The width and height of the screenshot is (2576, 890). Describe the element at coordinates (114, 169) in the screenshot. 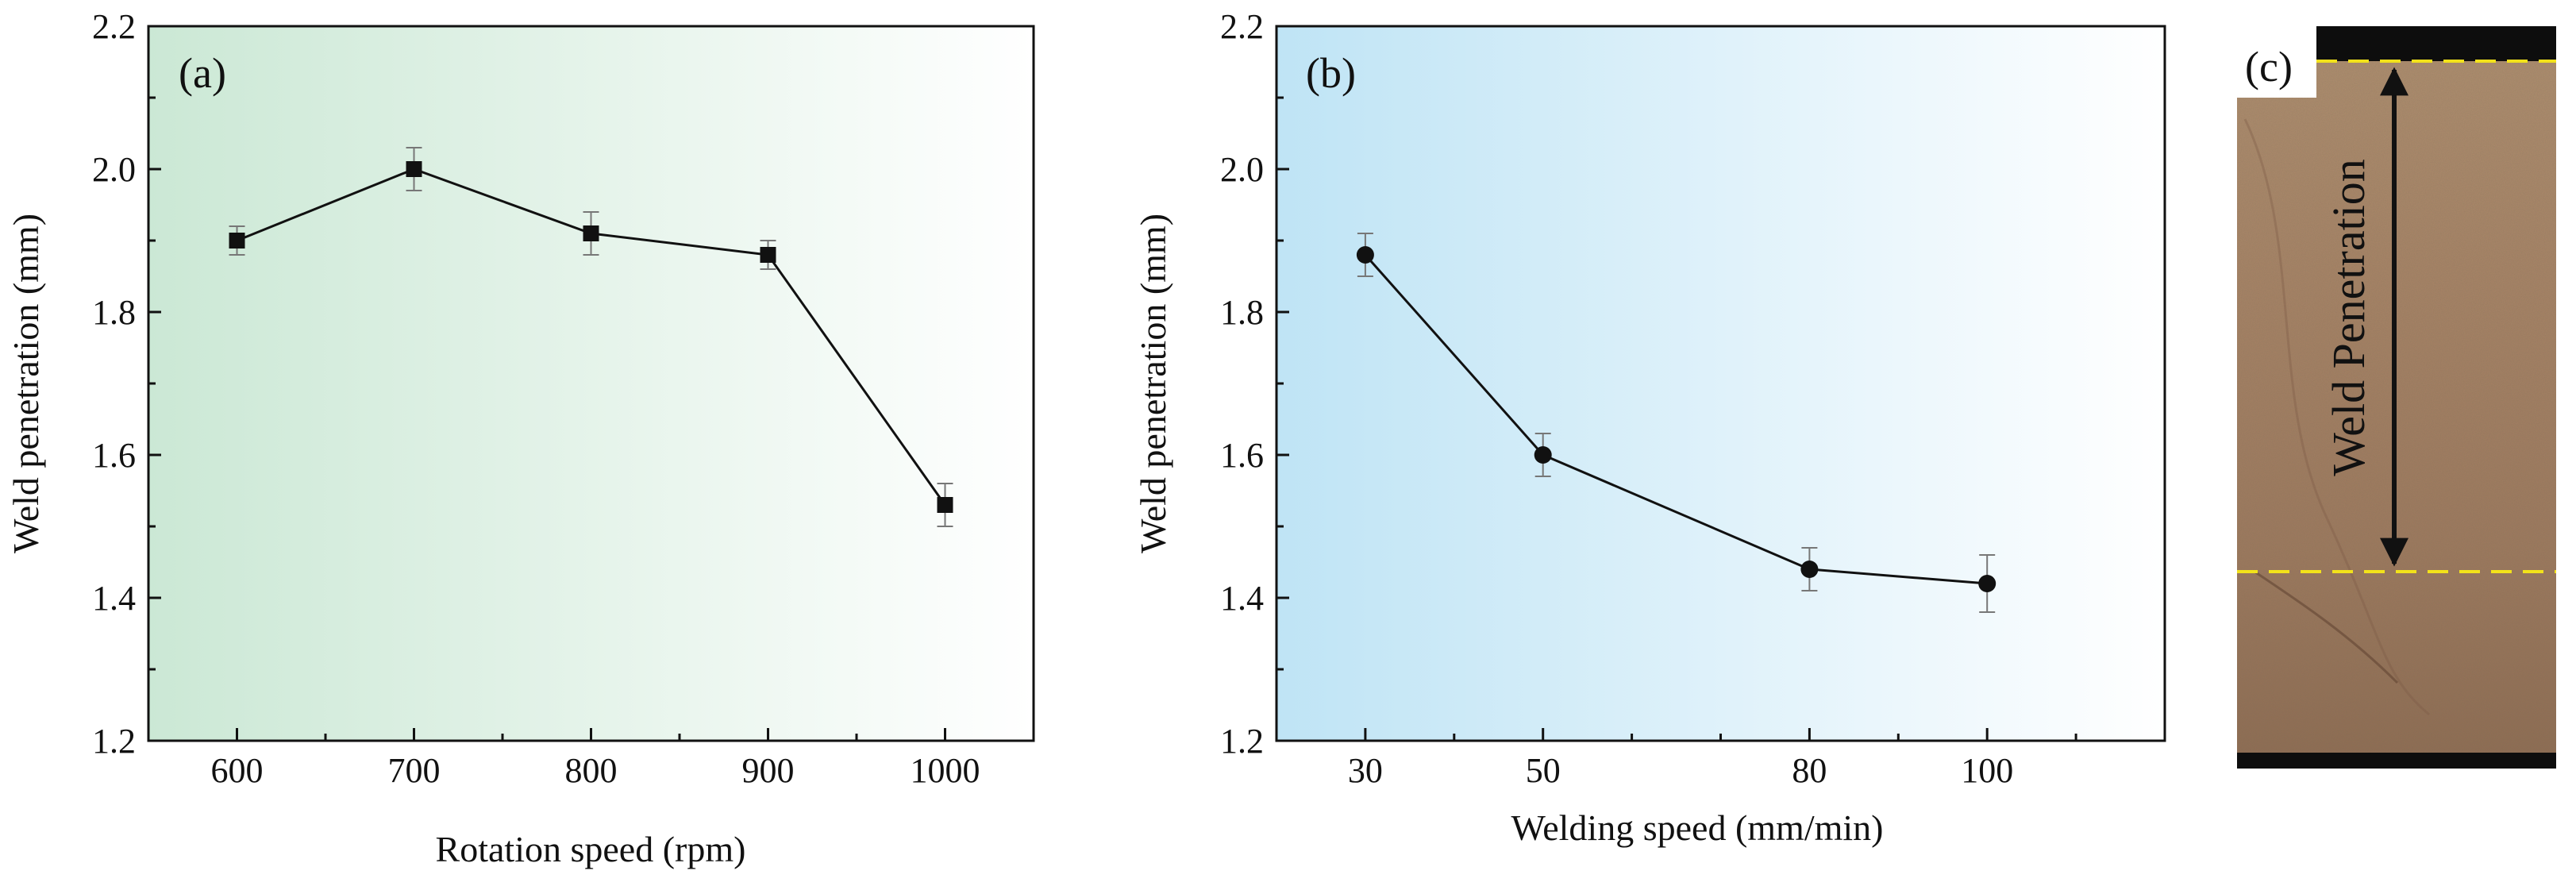

I see `a-ytick-label: 2.0` at that location.